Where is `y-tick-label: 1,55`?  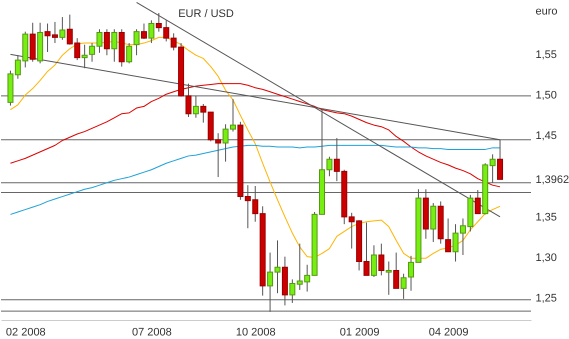
y-tick-label: 1,55 is located at coordinates (546, 54).